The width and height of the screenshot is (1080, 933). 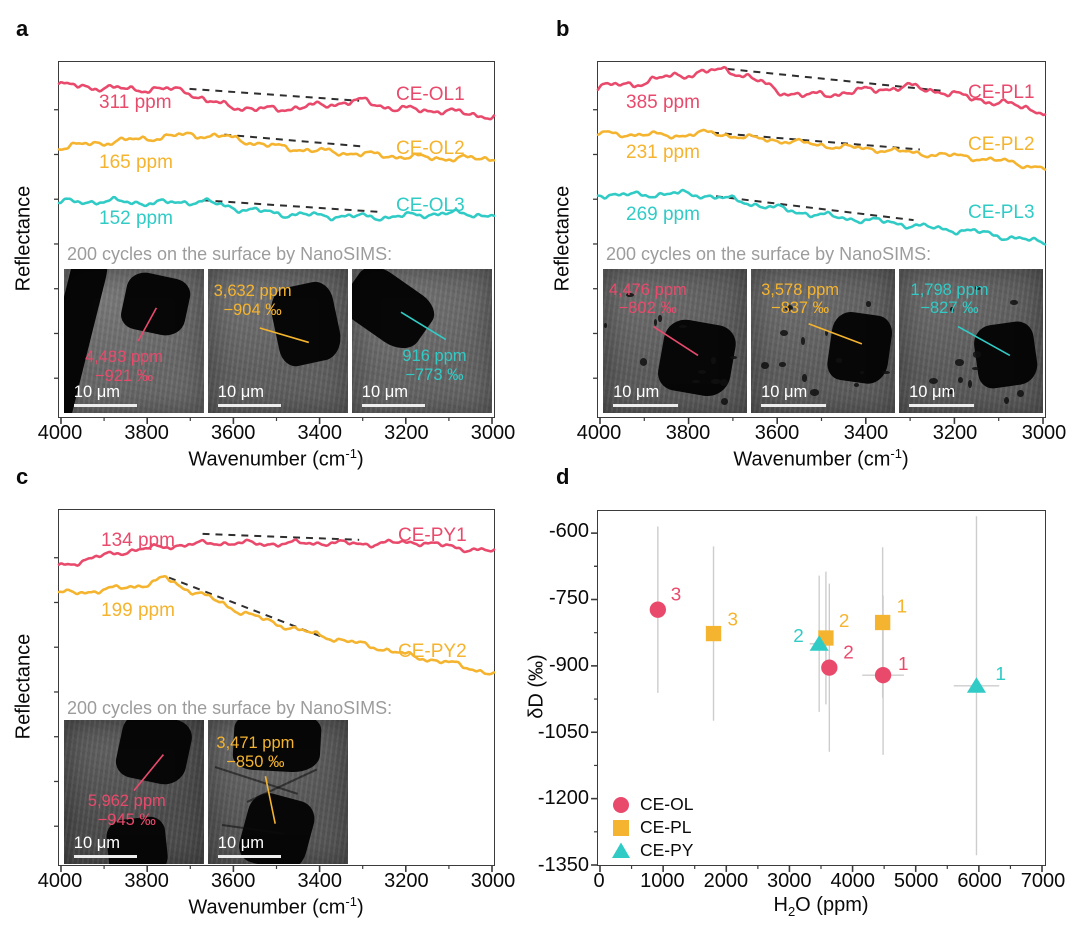 I want to click on x-axis-title-b: Wavenumber (cm-1), so click(x=820, y=459).